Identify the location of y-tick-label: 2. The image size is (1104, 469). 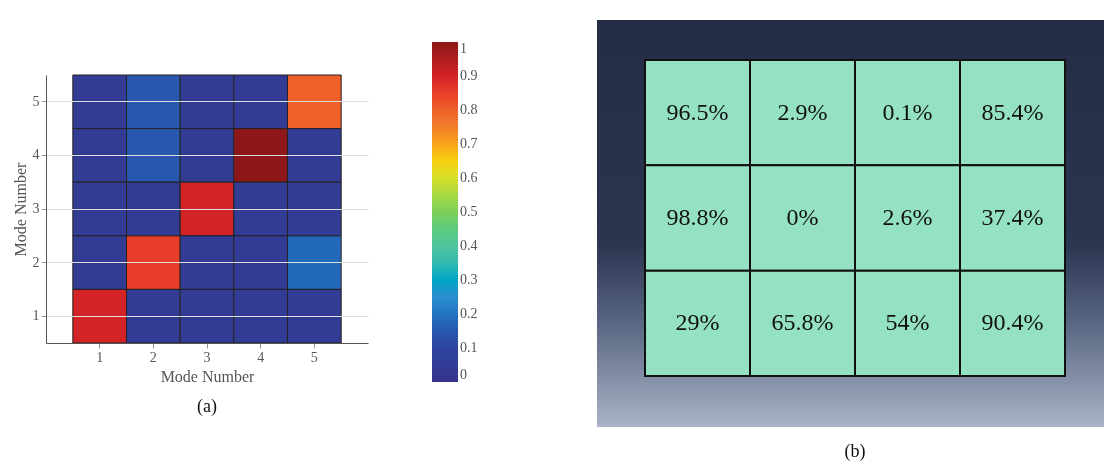
(36, 262).